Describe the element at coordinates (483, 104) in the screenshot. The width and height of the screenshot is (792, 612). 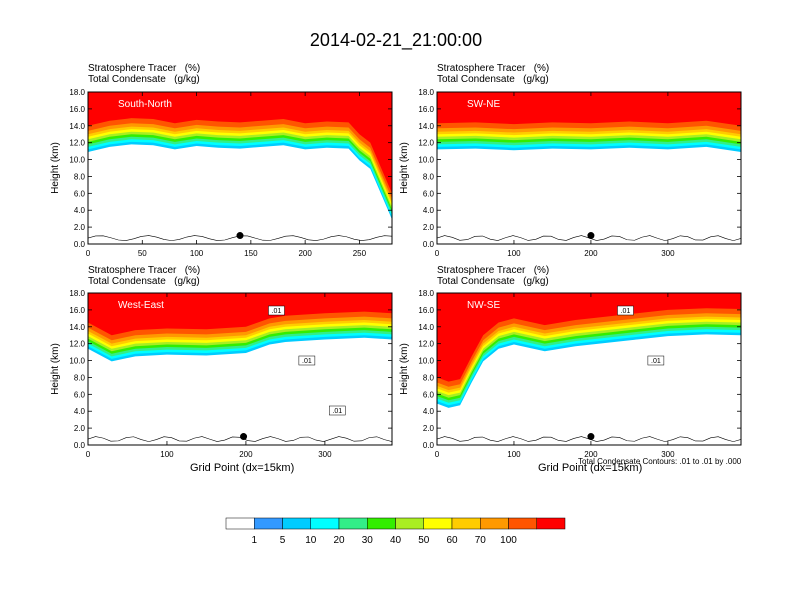
I see `panel-name: SW-NE` at that location.